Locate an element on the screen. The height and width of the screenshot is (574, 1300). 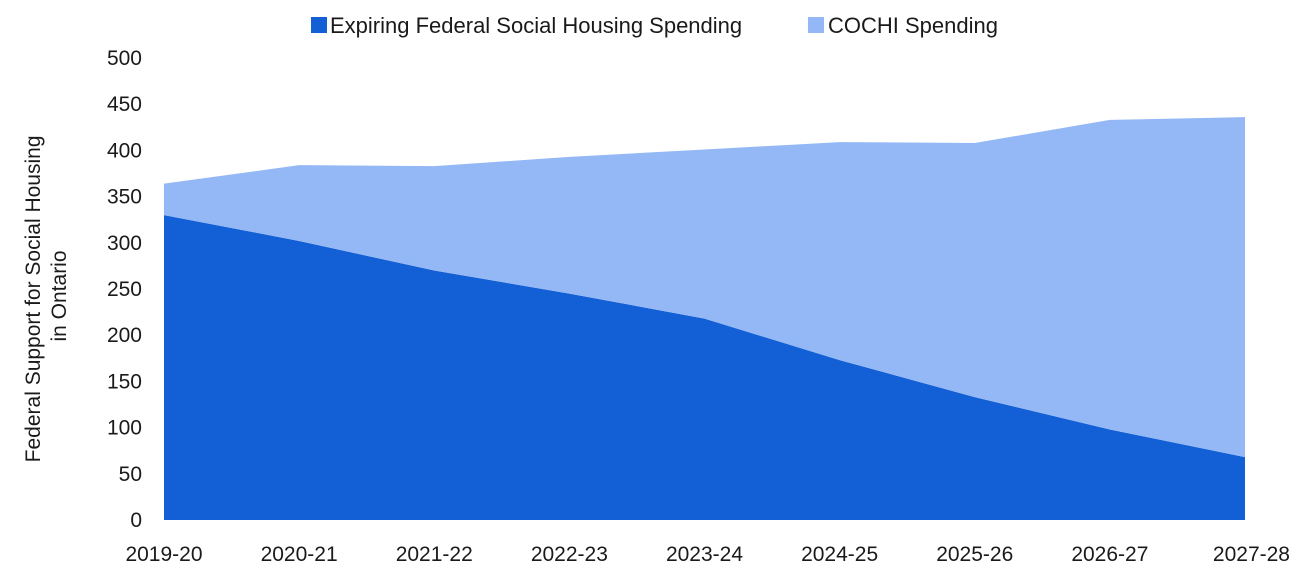
x-tick-label: 2025-26 is located at coordinates (974, 554).